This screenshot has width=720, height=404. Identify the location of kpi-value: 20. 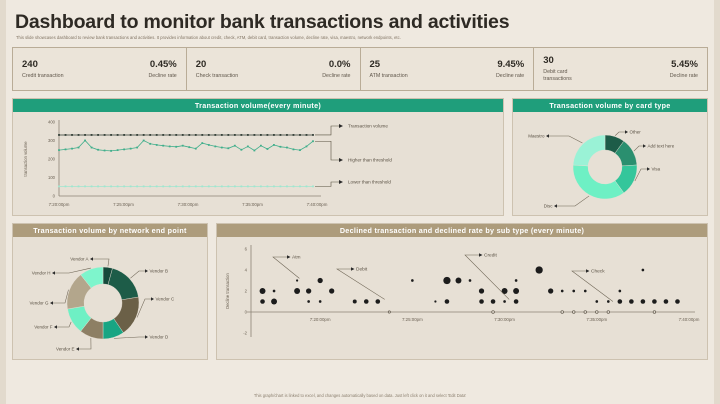
(201, 64).